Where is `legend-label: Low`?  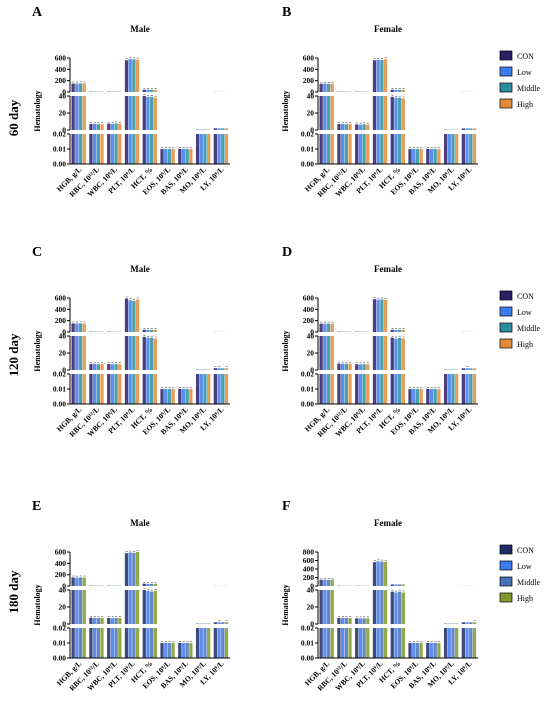 legend-label: Low is located at coordinates (524, 566).